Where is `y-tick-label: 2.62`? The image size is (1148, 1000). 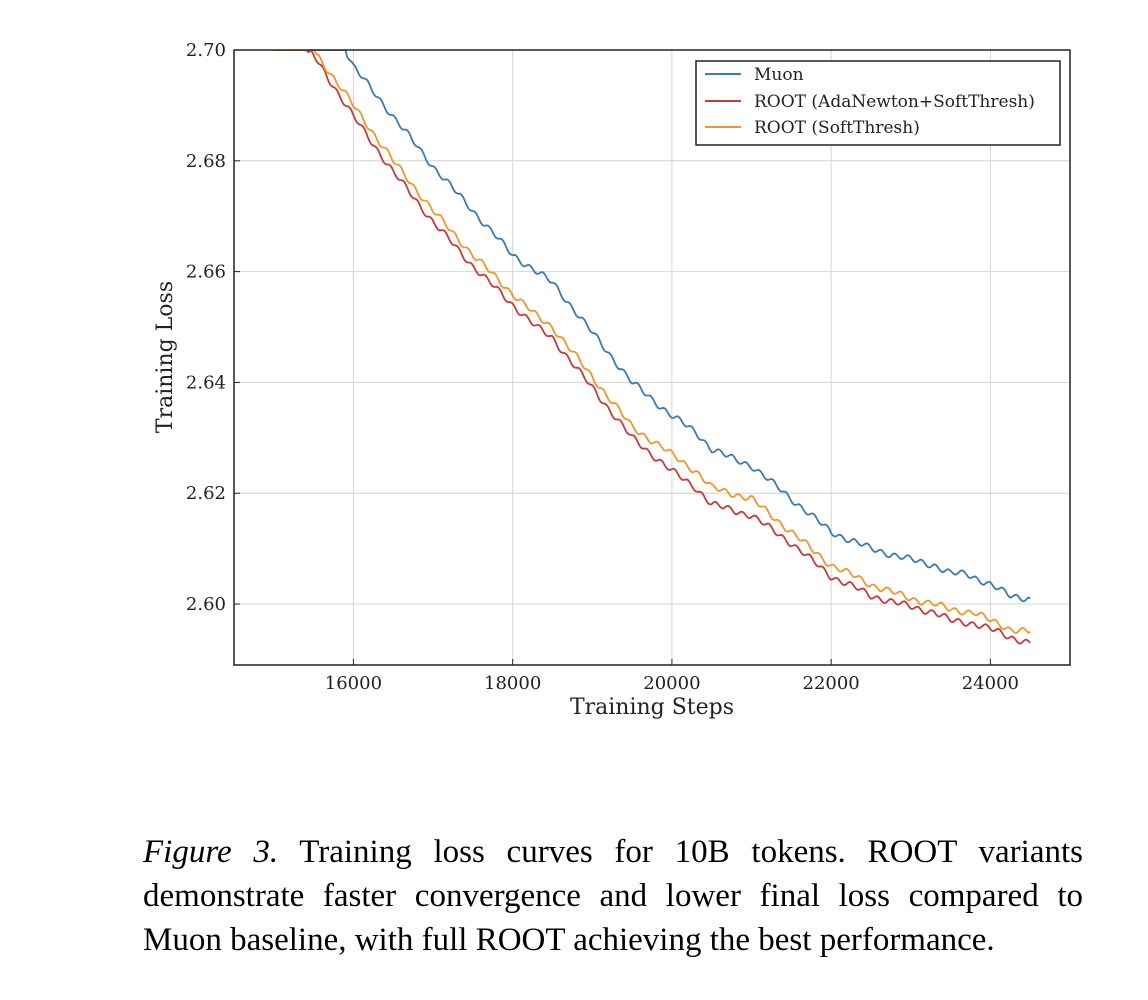 y-tick-label: 2.62 is located at coordinates (206, 493).